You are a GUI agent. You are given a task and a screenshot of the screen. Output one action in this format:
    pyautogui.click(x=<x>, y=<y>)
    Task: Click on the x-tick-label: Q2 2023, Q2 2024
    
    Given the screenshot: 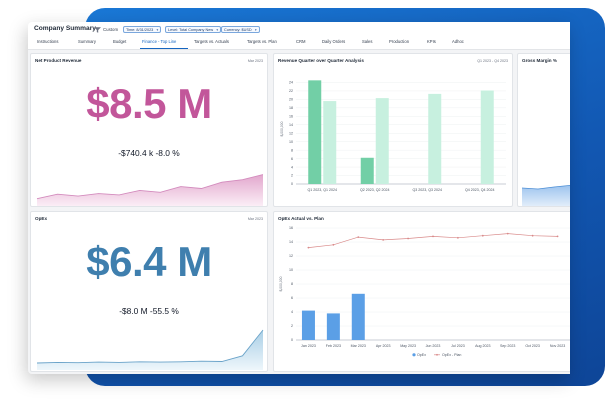 What is the action you would take?
    pyautogui.click(x=375, y=190)
    